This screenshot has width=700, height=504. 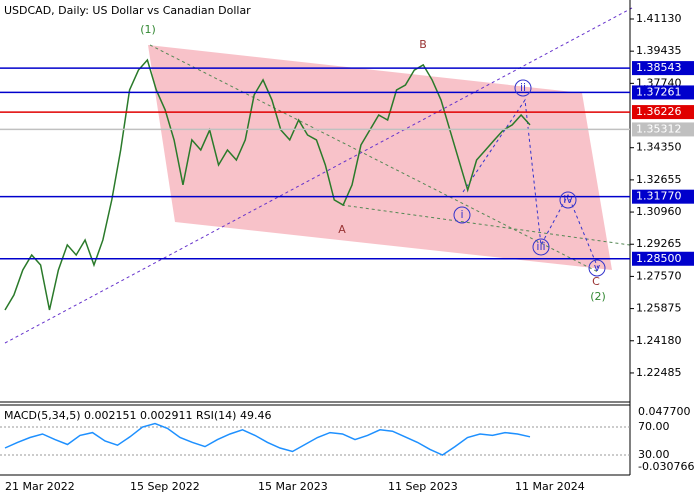 What do you see at coordinates (659, 258) in the screenshot?
I see `level-label: 1.28500` at bounding box center [659, 258].